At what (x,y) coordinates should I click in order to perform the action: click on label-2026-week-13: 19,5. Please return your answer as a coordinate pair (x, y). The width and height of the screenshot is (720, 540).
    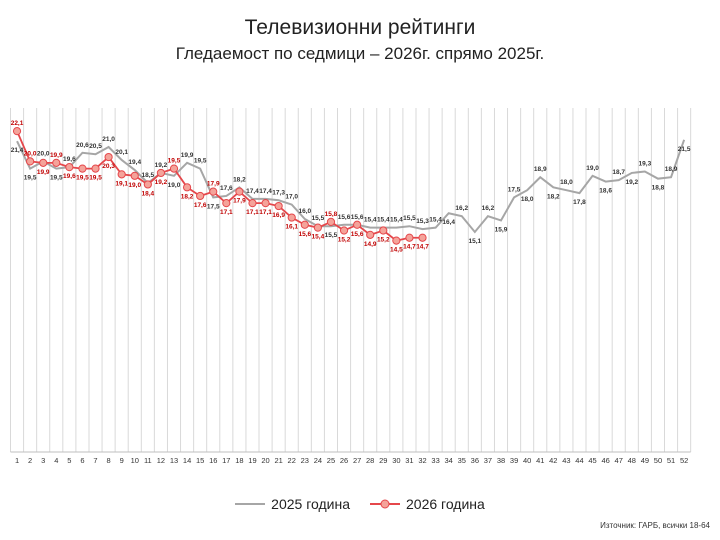
    Looking at the image, I should click on (174, 161).